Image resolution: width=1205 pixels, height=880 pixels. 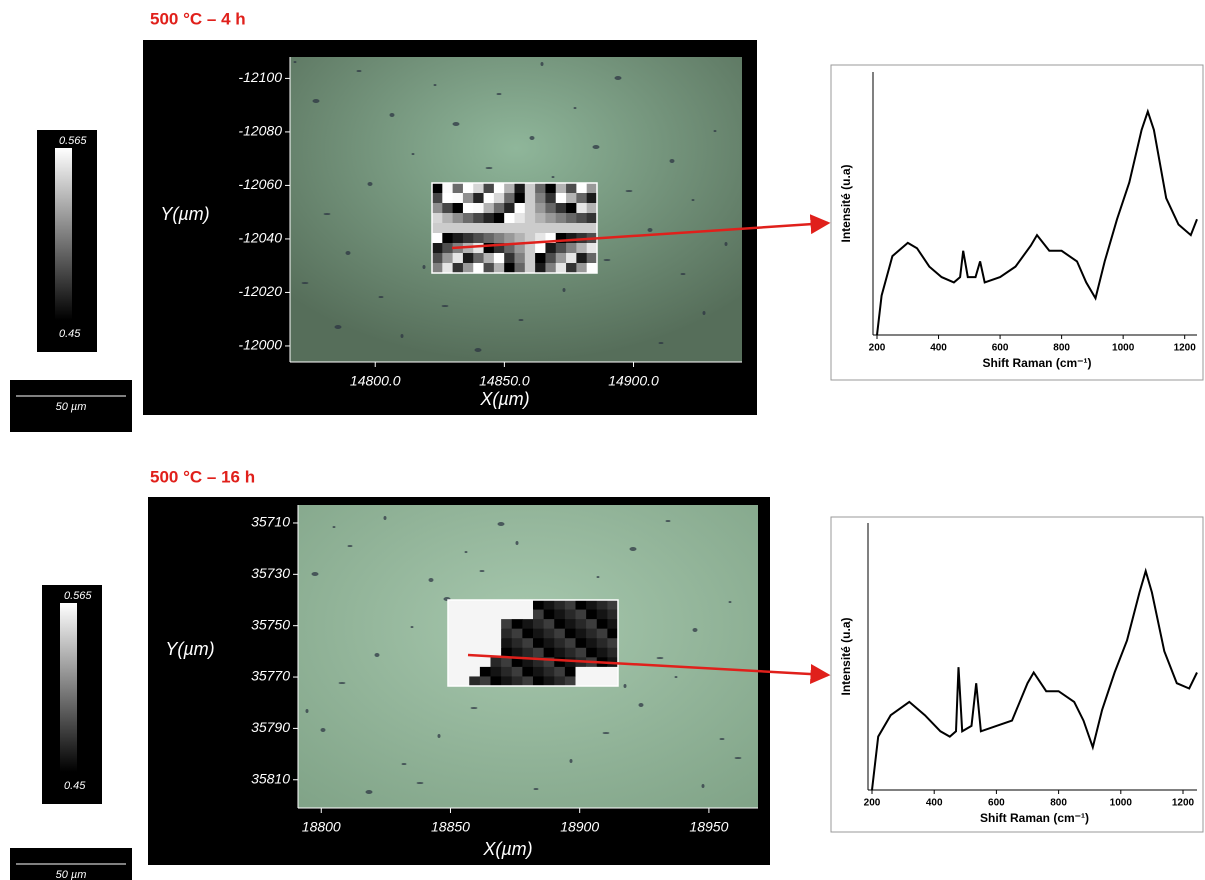 What do you see at coordinates (260, 238) in the screenshot?
I see `map-y-tick-label: -12040` at bounding box center [260, 238].